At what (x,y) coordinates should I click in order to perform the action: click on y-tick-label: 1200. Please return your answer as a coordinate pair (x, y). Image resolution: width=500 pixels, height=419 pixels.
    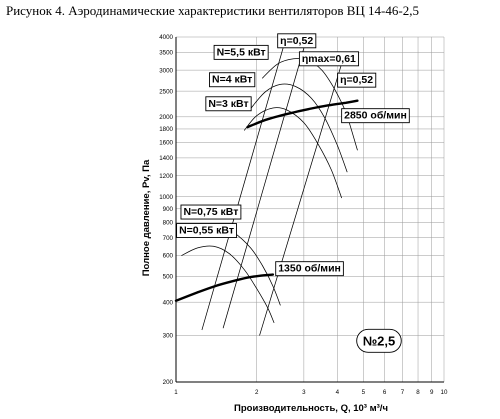
    Looking at the image, I should click on (166, 176).